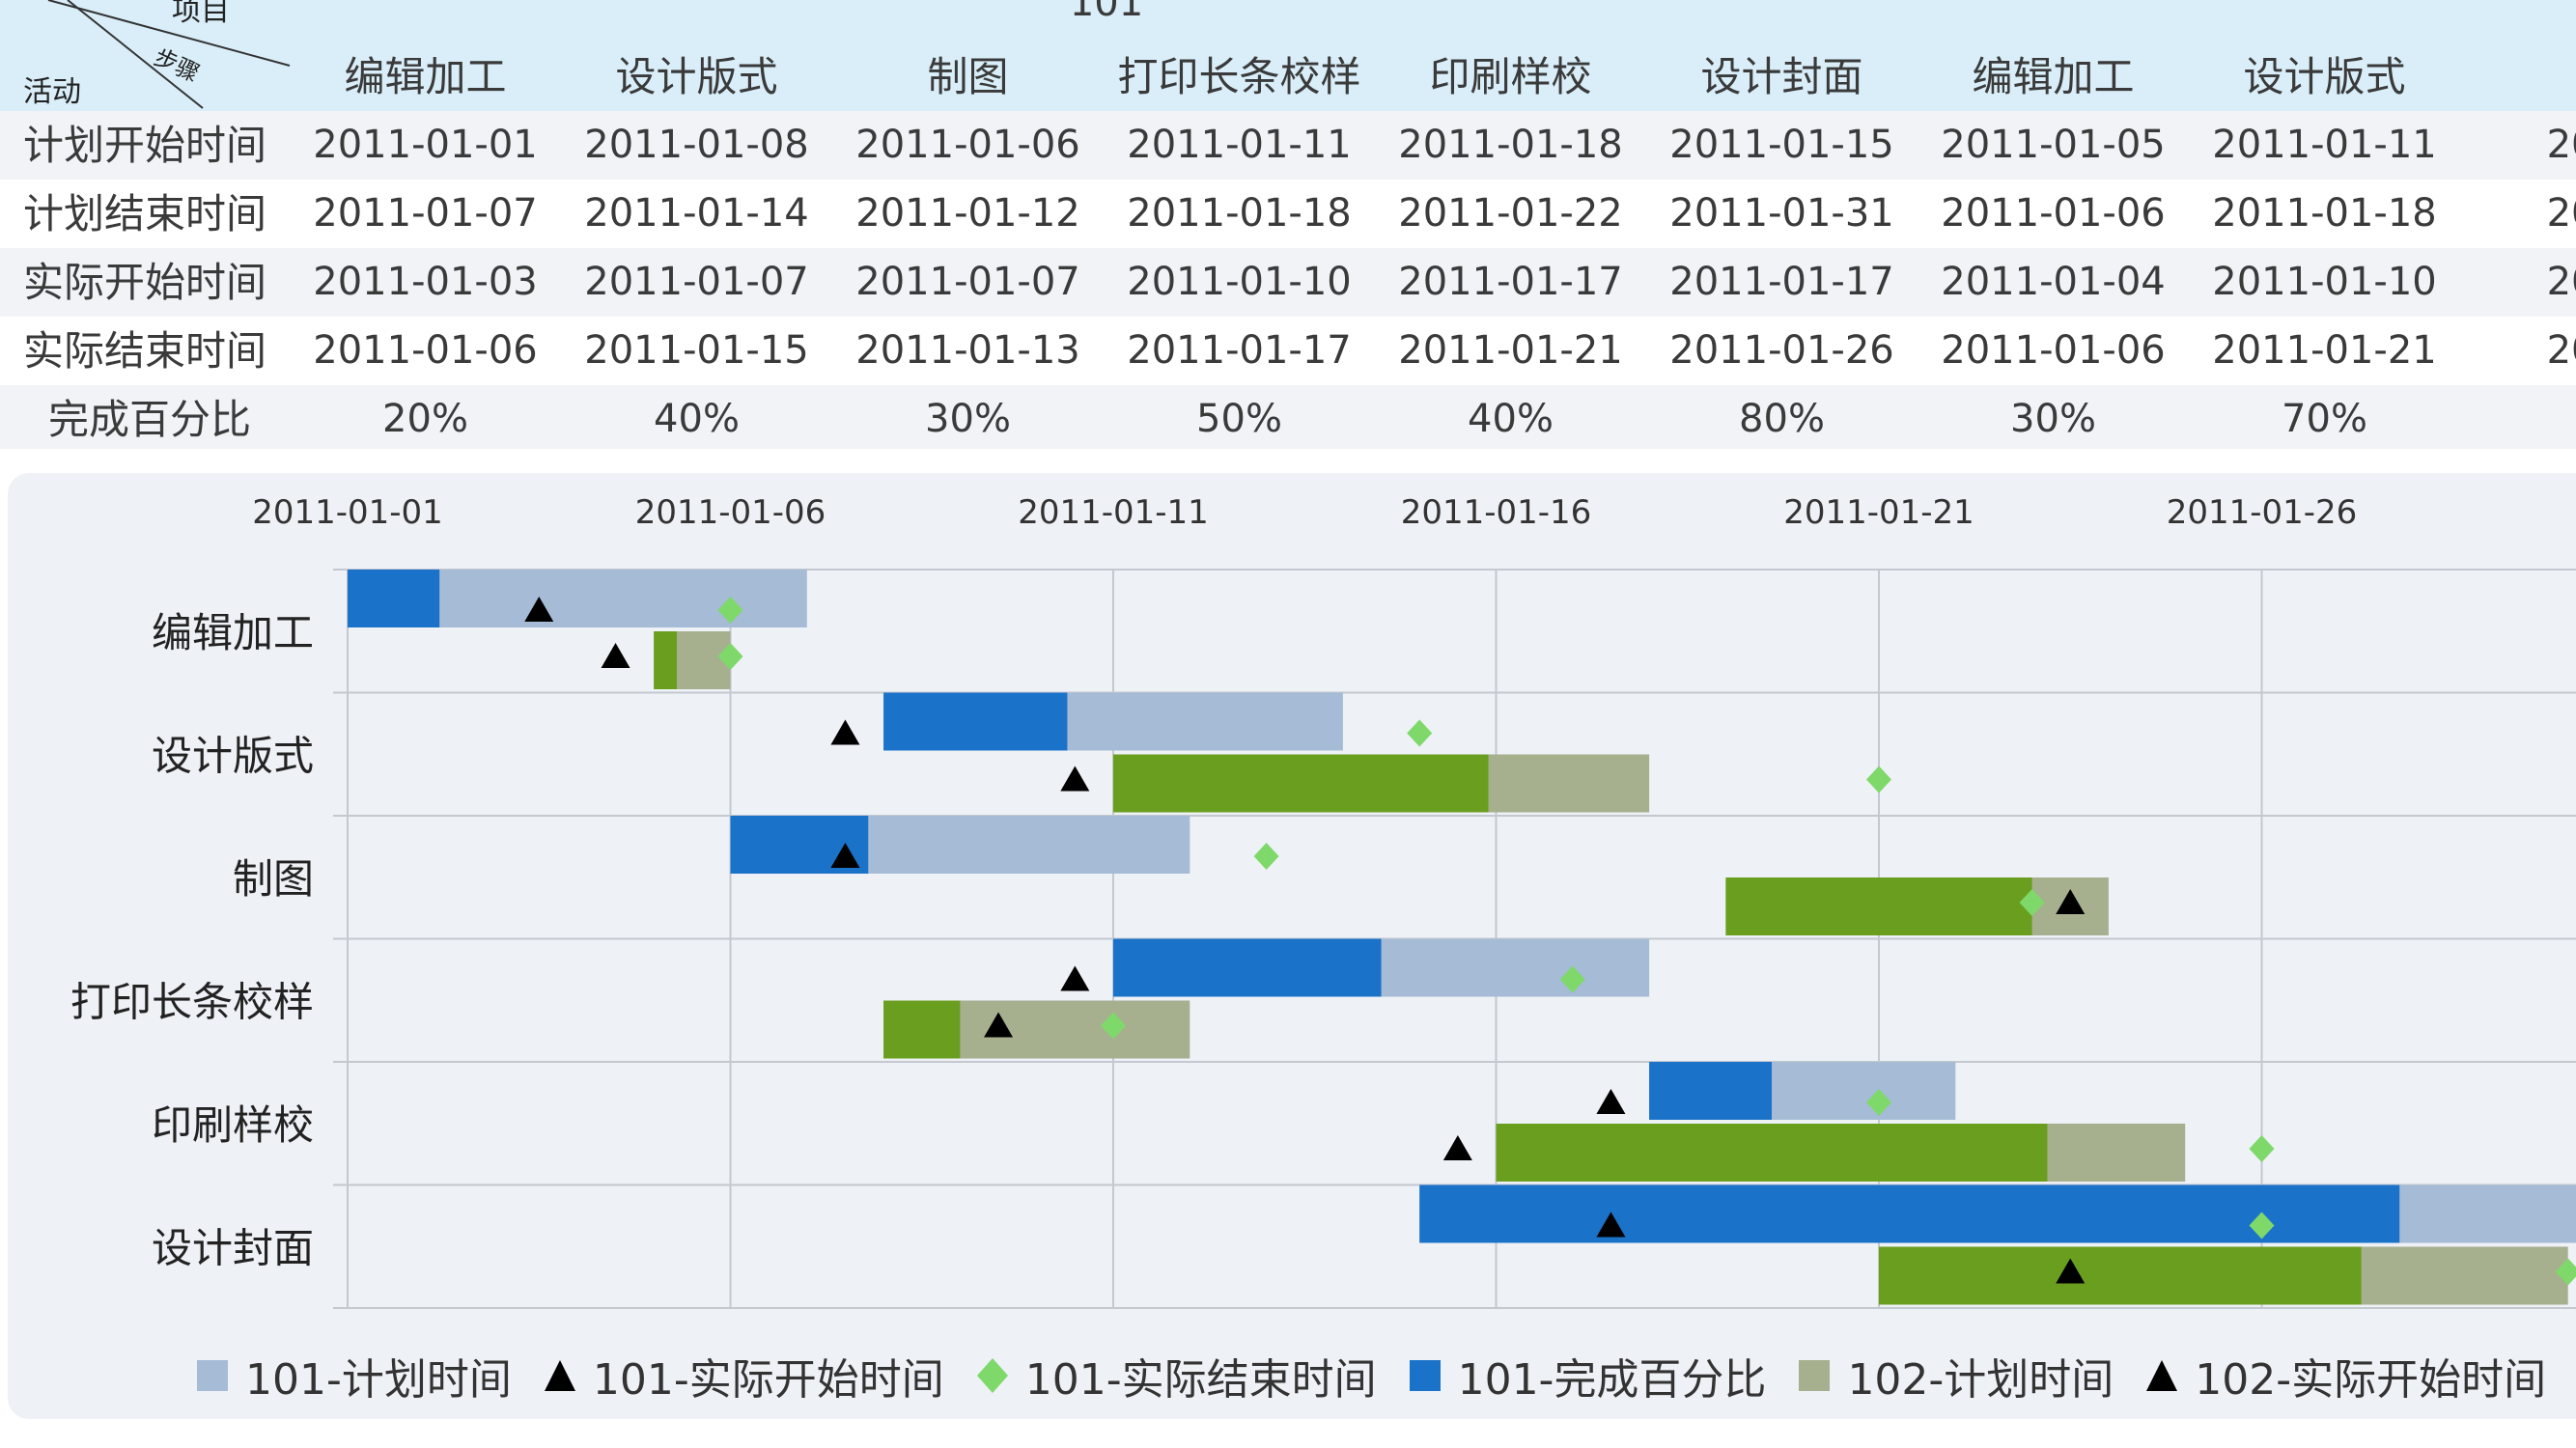 The height and width of the screenshot is (1448, 2576). Describe the element at coordinates (426, 145) in the screenshot. I see `table-cell: 2011-01-01` at that location.